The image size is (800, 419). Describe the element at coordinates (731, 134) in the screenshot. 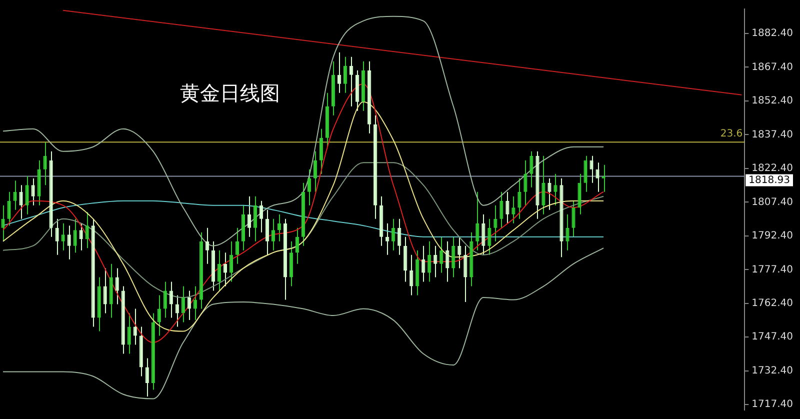

I see `annotation: 23.6` at that location.